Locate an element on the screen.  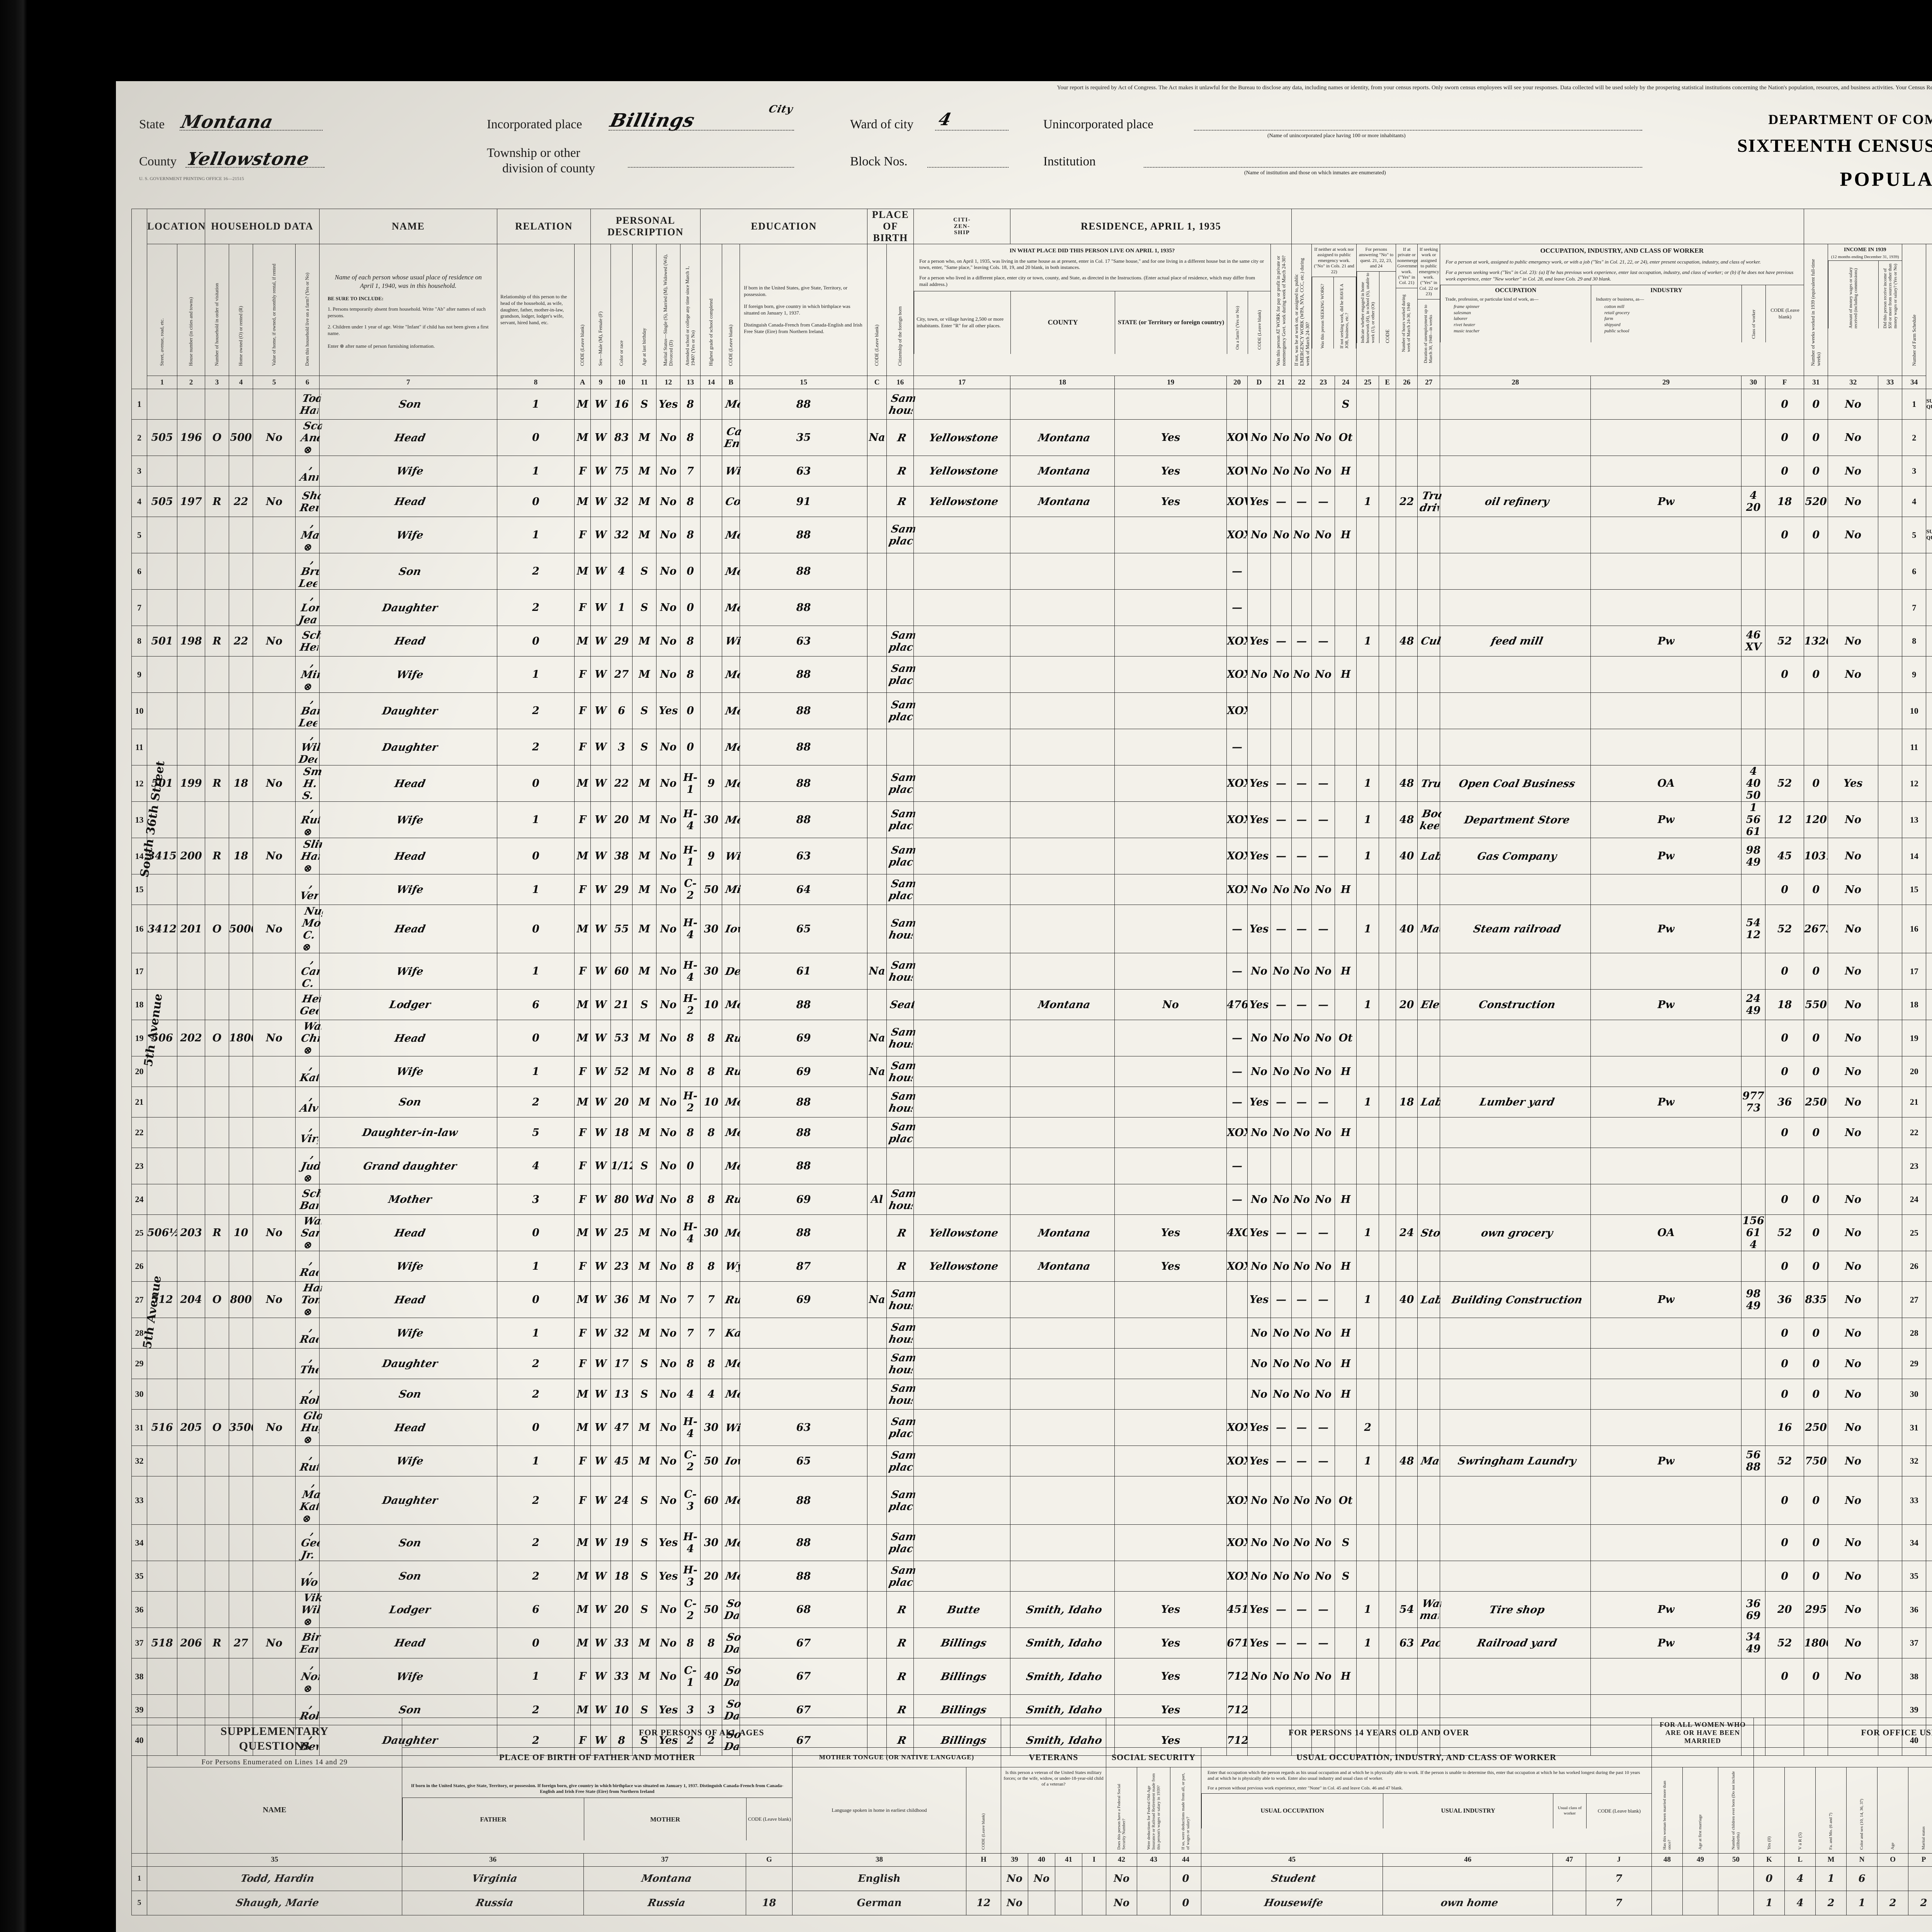
cell-d is located at coordinates (1237, 404).